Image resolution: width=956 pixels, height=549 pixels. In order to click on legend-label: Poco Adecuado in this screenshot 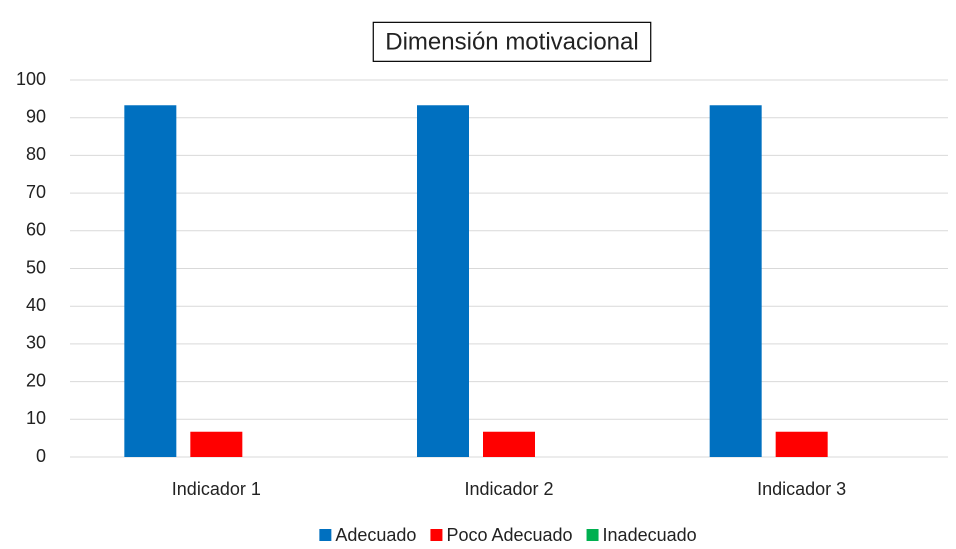, I will do `click(509, 535)`.